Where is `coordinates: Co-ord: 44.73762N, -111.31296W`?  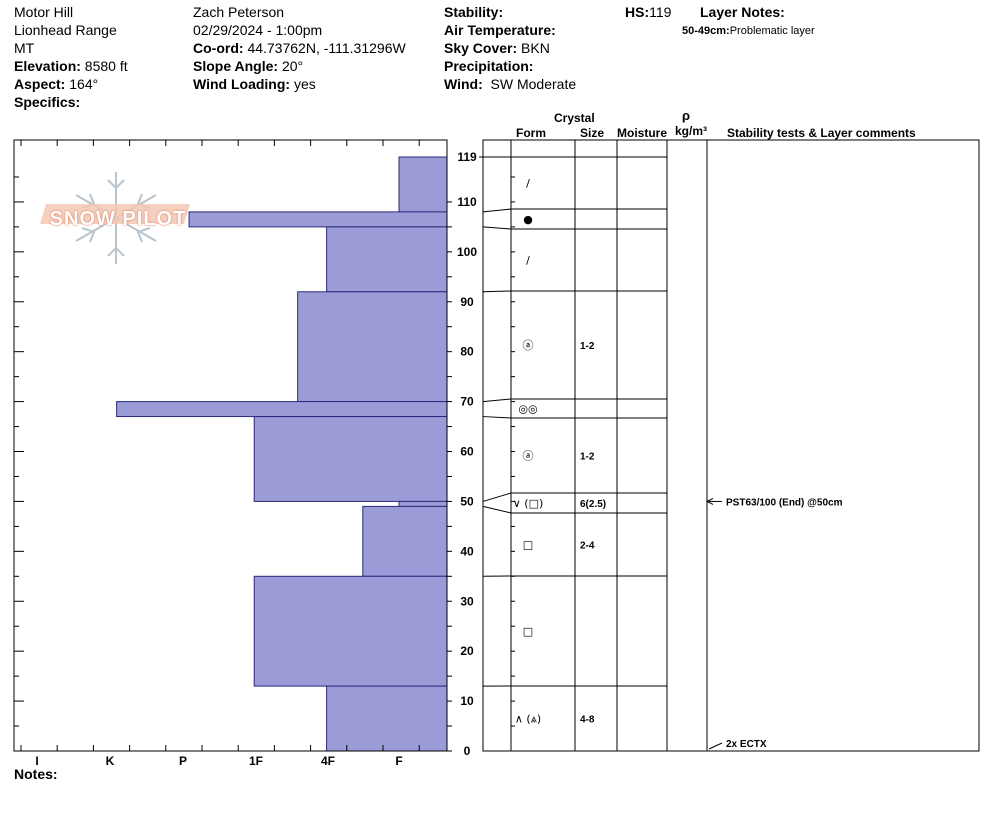 coordinates: Co-ord: 44.73762N, -111.31296W is located at coordinates (299, 48).